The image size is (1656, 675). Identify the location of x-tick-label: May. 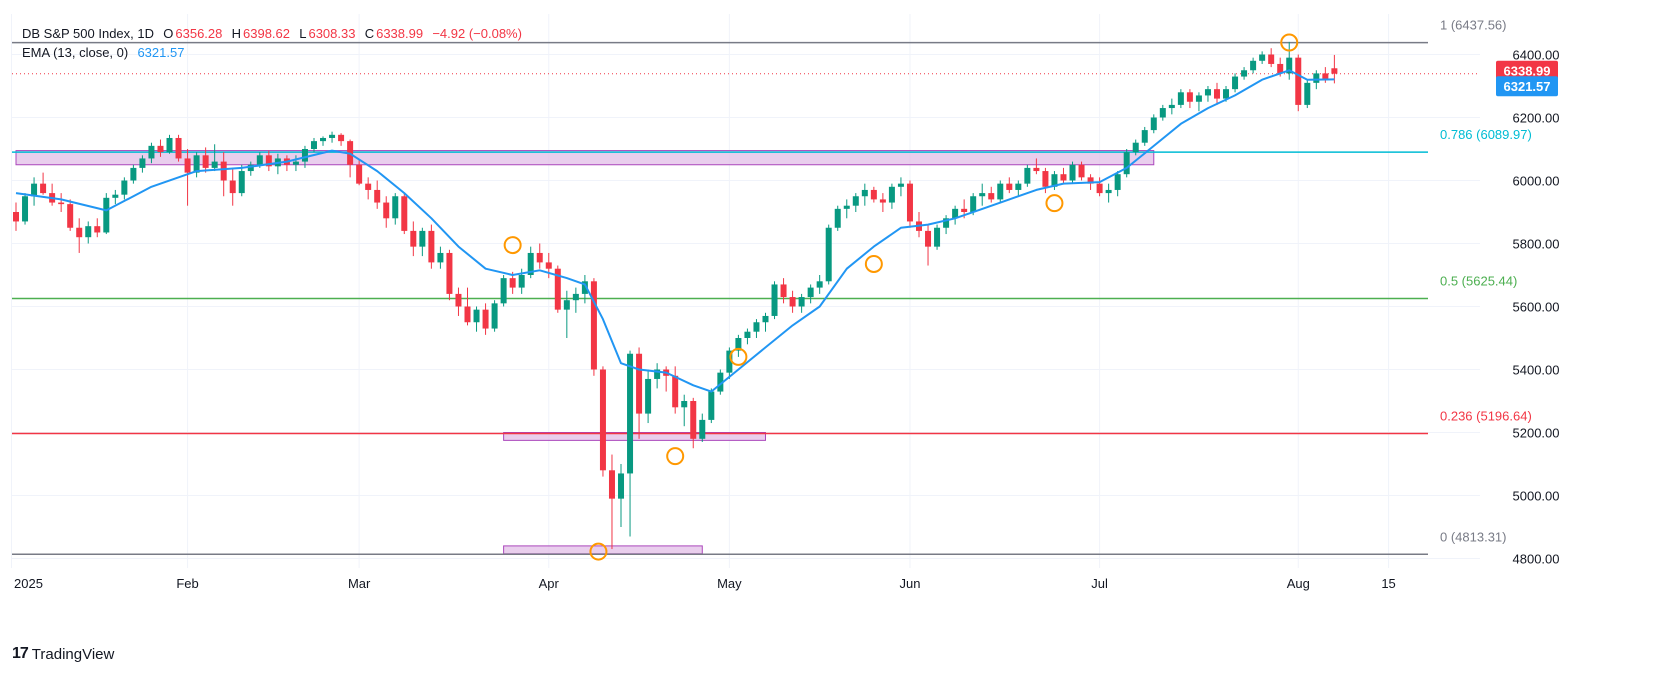
(729, 583).